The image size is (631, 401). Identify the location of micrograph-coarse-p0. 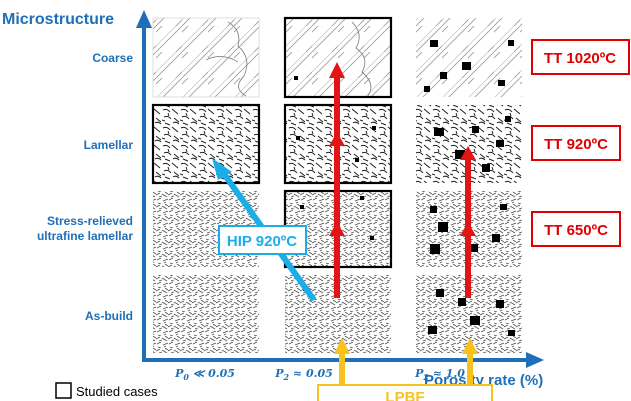
(206, 57).